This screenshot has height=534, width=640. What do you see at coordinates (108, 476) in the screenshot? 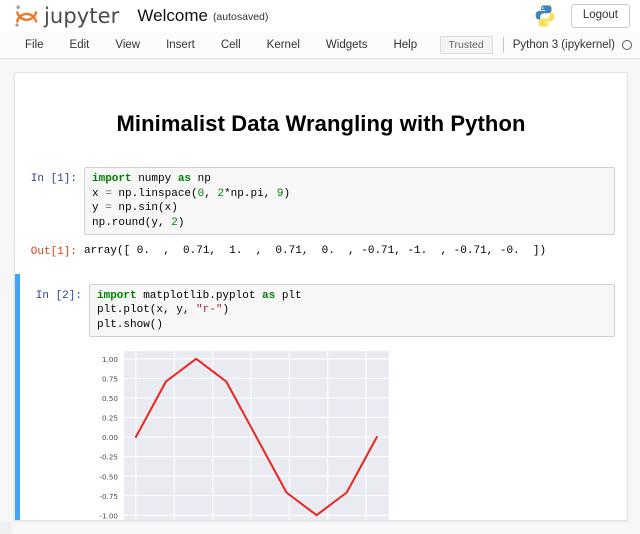
I see `y-tick-label: -0.50` at bounding box center [108, 476].